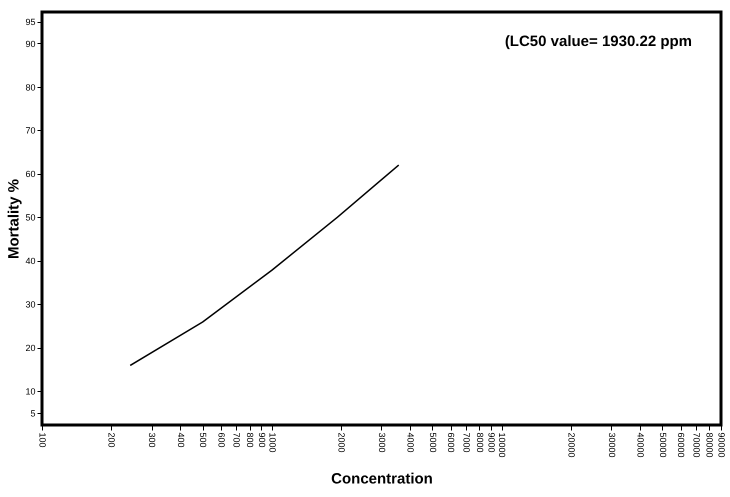  Describe the element at coordinates (611, 445) in the screenshot. I see `x-tick-label: 30000` at that location.